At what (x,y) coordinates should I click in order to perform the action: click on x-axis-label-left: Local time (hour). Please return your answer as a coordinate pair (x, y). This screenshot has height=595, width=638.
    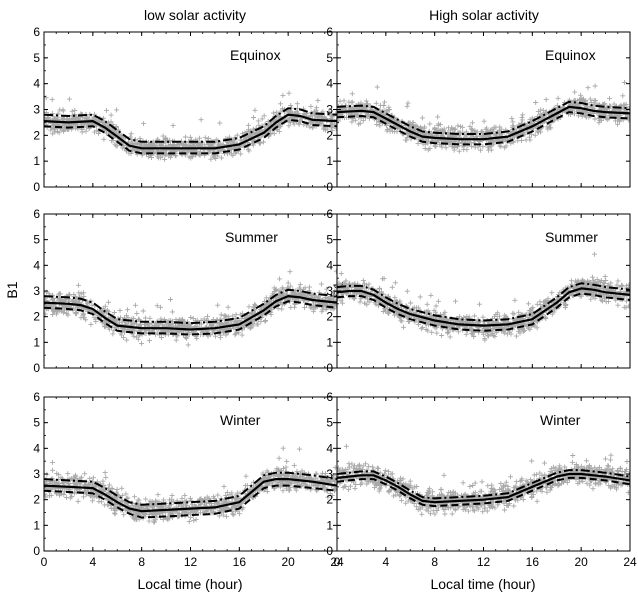
    Looking at the image, I should click on (189, 584).